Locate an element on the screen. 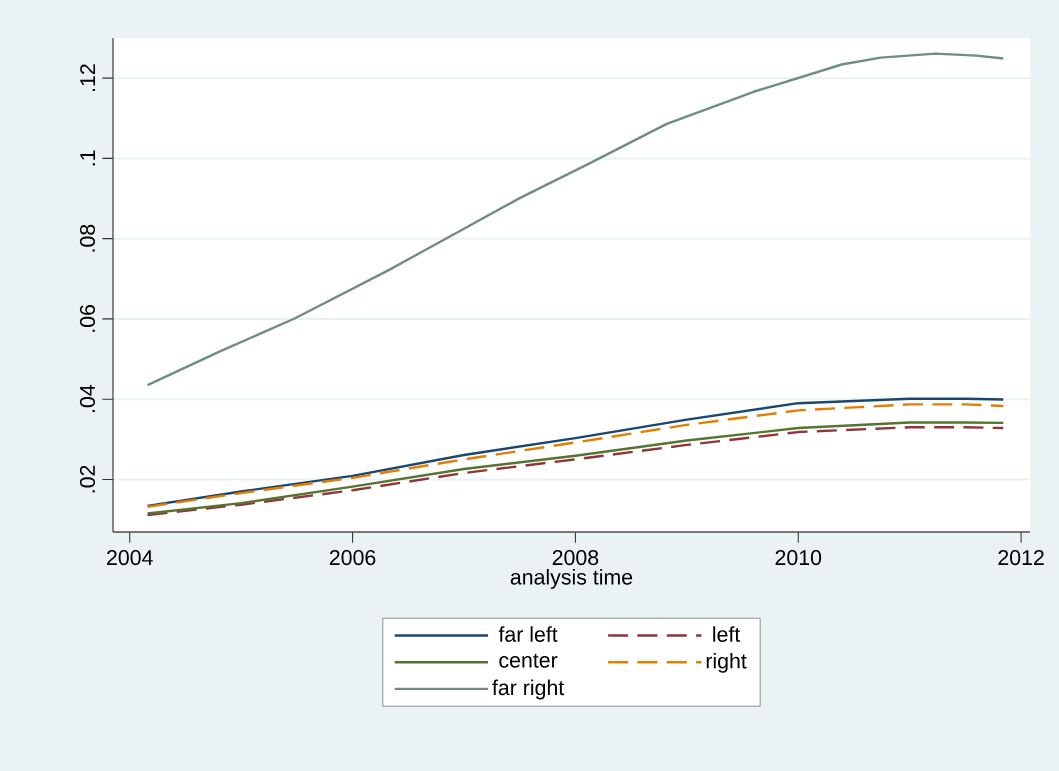  y-tick-label: .04 is located at coordinates (87, 398).